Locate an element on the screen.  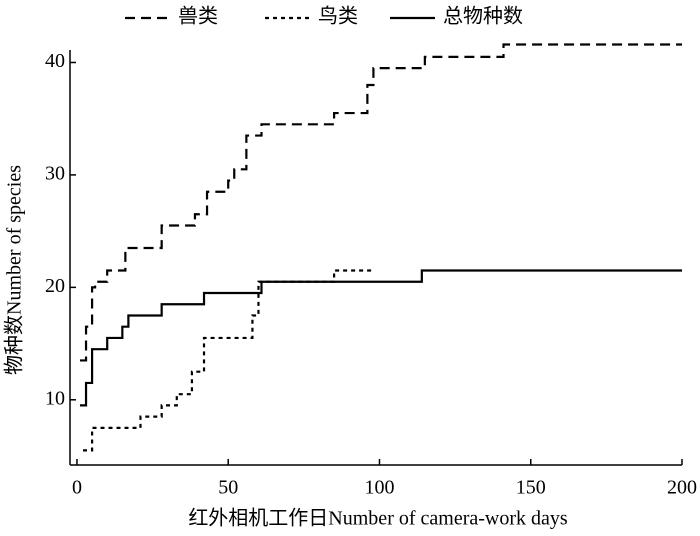
y-tick-label: 20 is located at coordinates (55, 286).